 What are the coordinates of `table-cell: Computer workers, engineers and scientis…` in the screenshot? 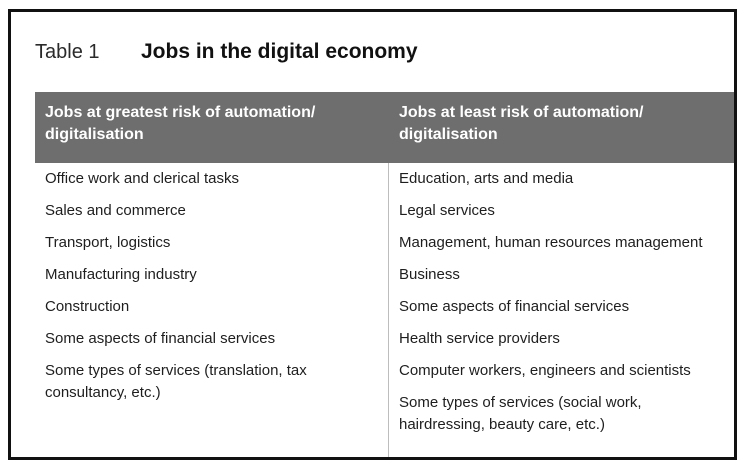 It's located at (545, 370).